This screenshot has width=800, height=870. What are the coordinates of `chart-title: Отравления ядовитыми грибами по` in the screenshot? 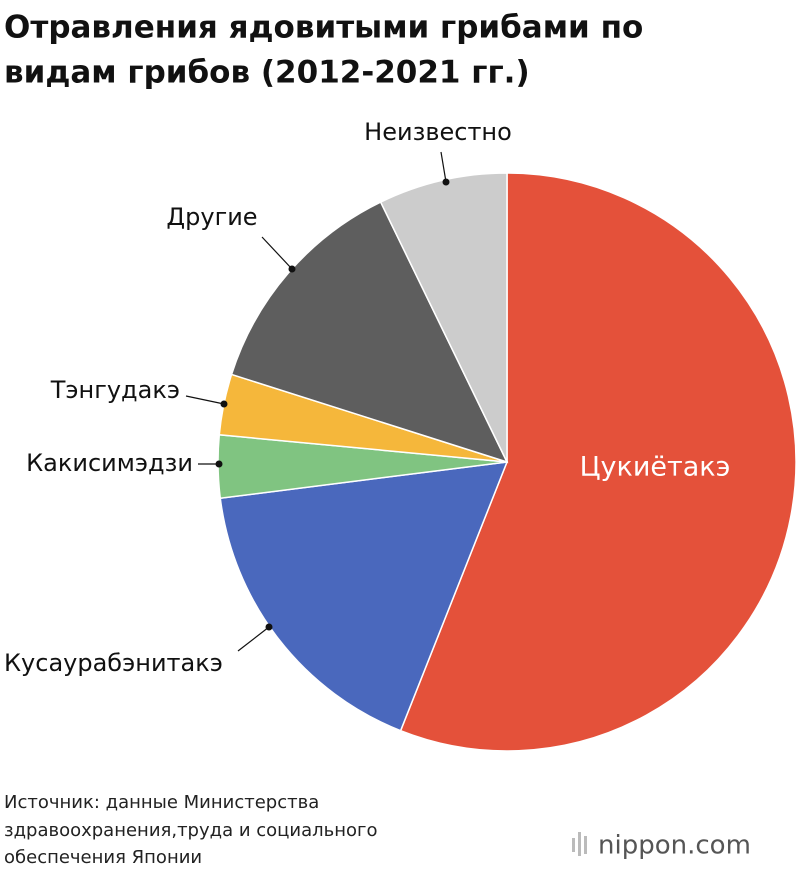 It's located at (323, 28).